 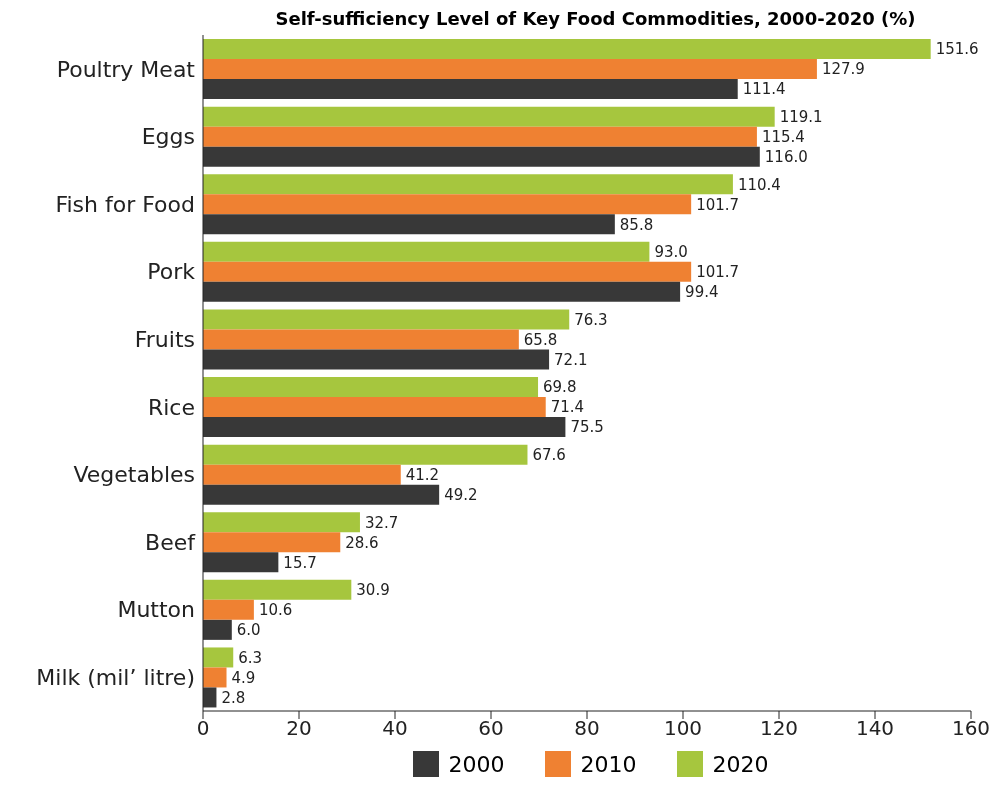 I want to click on y-tick-label: Rice, so click(x=171, y=407).